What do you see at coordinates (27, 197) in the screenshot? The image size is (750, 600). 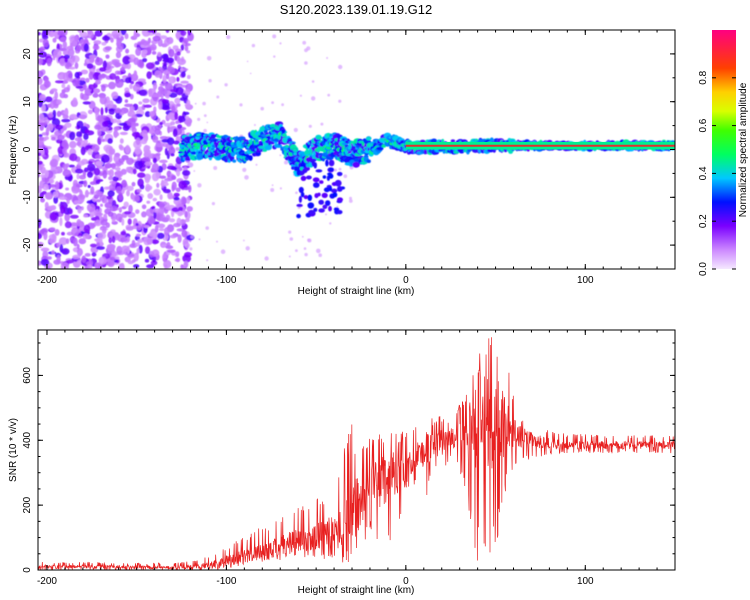 I see `y-tick-label: -10` at bounding box center [27, 197].